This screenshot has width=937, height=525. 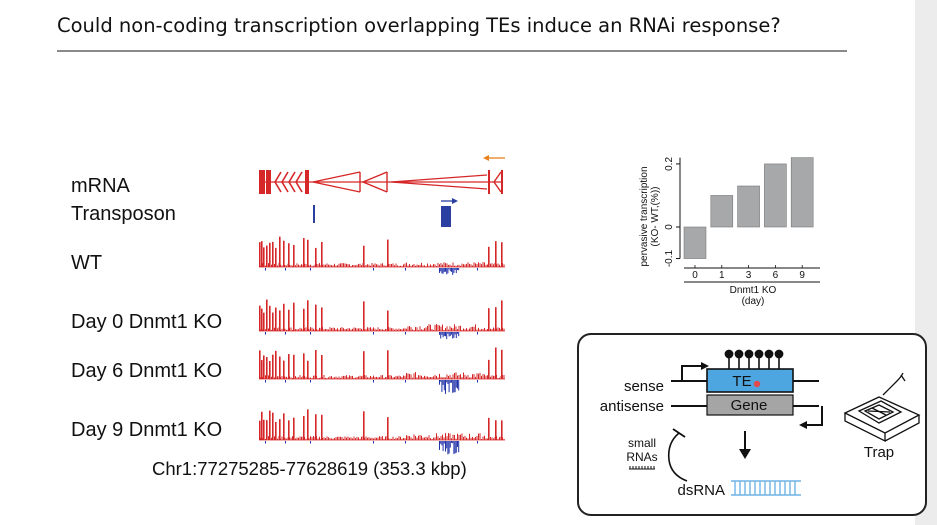 I want to click on te-dot, so click(x=757, y=384).